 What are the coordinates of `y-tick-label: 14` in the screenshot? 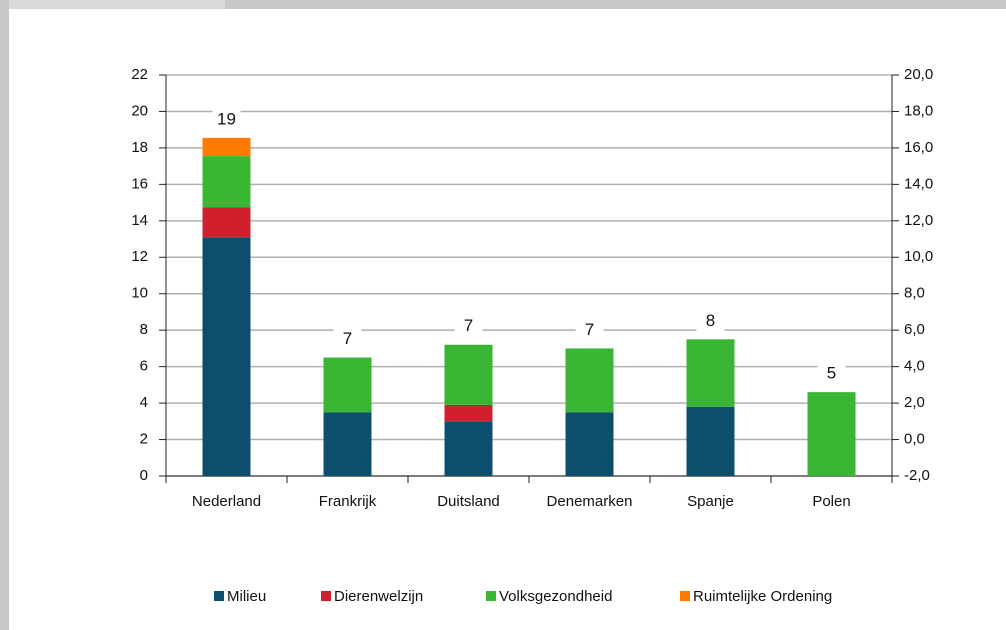 It's located at (139, 220).